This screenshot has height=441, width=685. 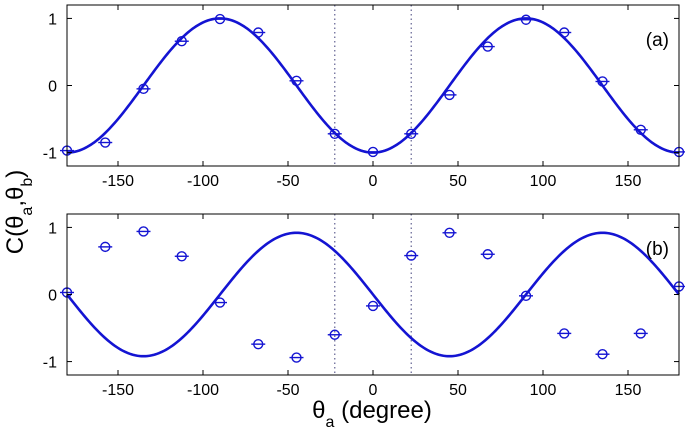 What do you see at coordinates (657, 40) in the screenshot?
I see `panel-label: (a)` at bounding box center [657, 40].